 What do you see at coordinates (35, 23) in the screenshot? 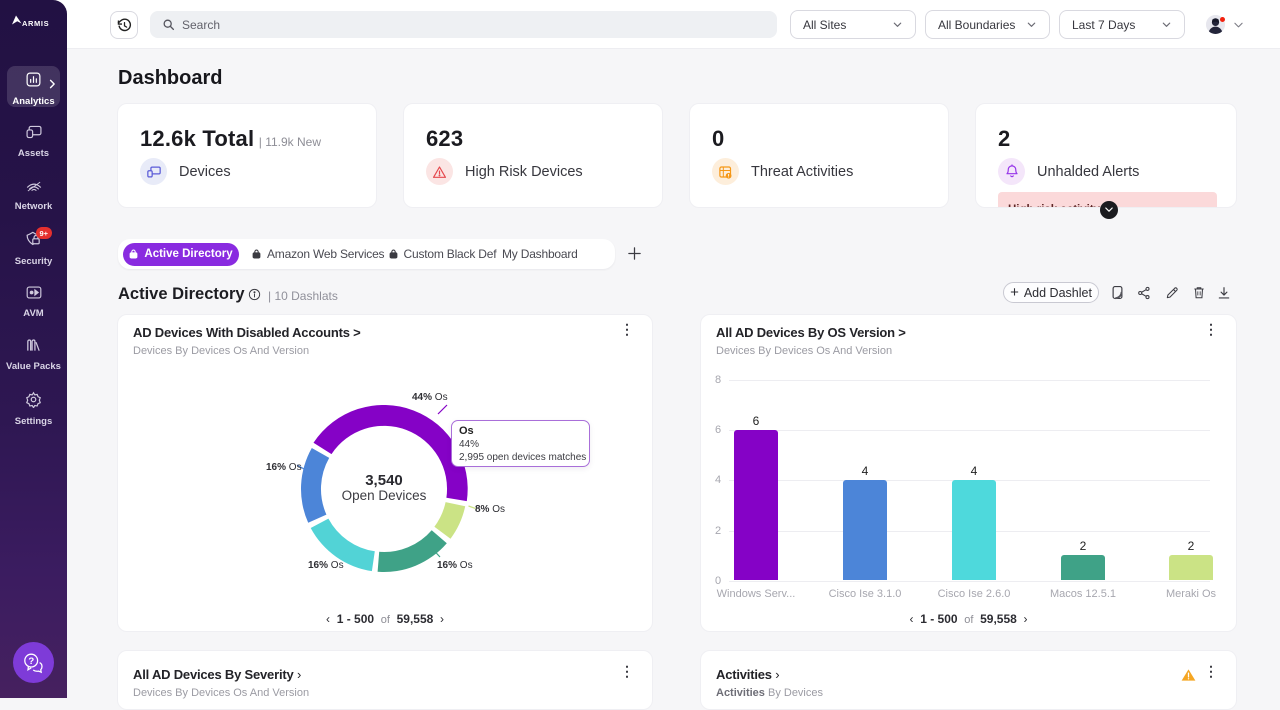
I see `svg-text: ARMIS` at bounding box center [35, 23].